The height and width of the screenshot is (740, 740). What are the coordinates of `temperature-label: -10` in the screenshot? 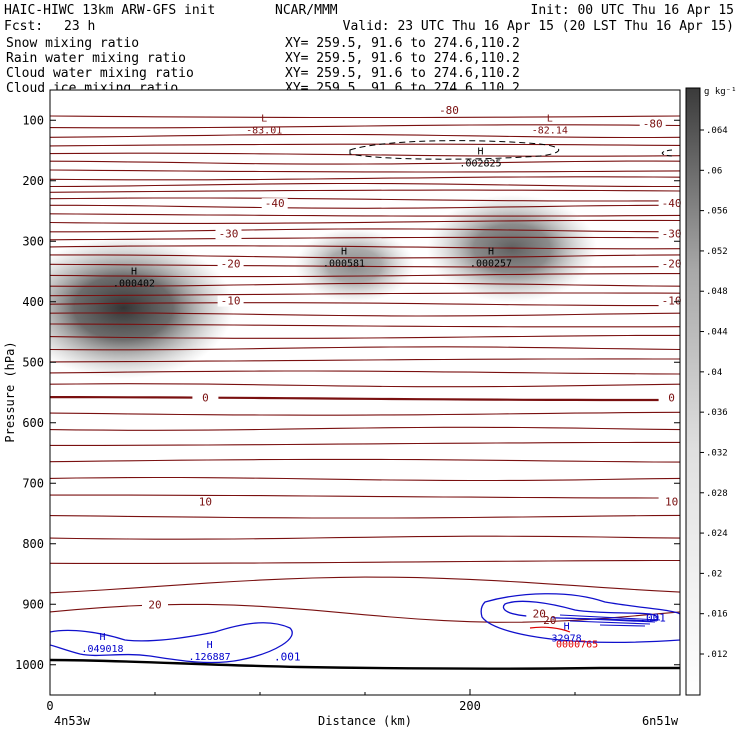 It's located at (231, 301).